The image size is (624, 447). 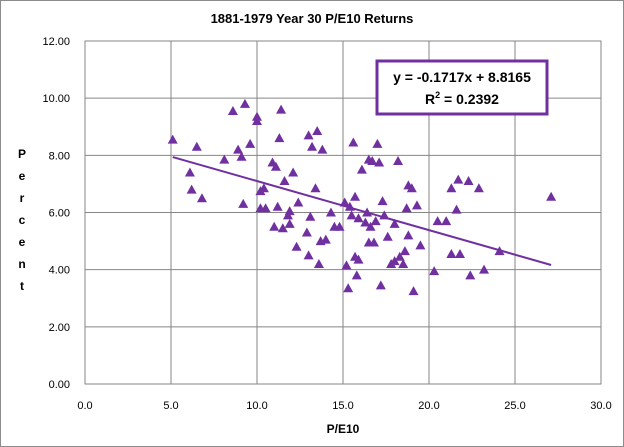 What do you see at coordinates (514, 406) in the screenshot?
I see `x-tick-label: 25.0` at bounding box center [514, 406].